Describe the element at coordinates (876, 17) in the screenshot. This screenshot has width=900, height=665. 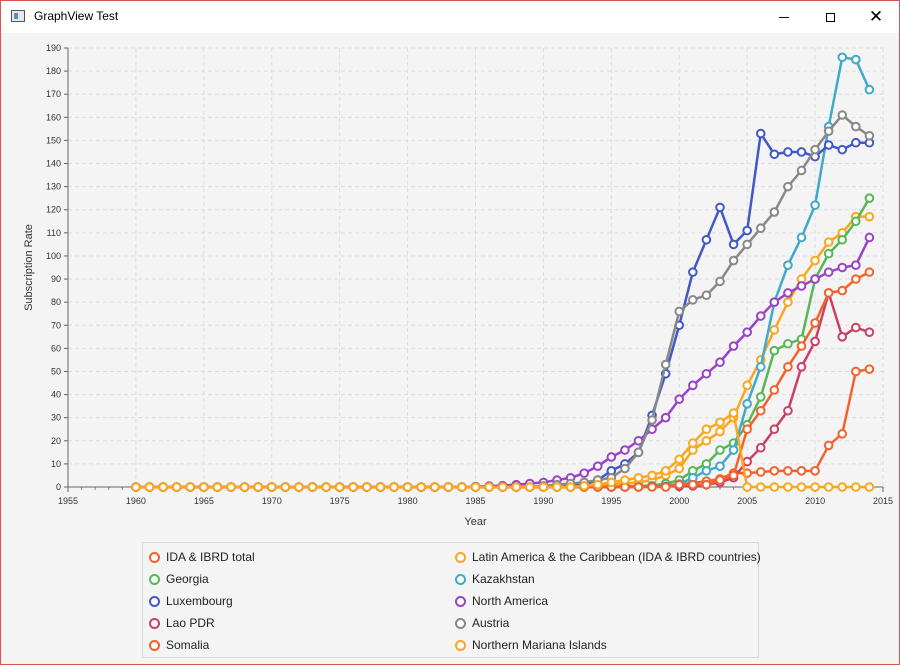
I see `close-button: ✕` at that location.